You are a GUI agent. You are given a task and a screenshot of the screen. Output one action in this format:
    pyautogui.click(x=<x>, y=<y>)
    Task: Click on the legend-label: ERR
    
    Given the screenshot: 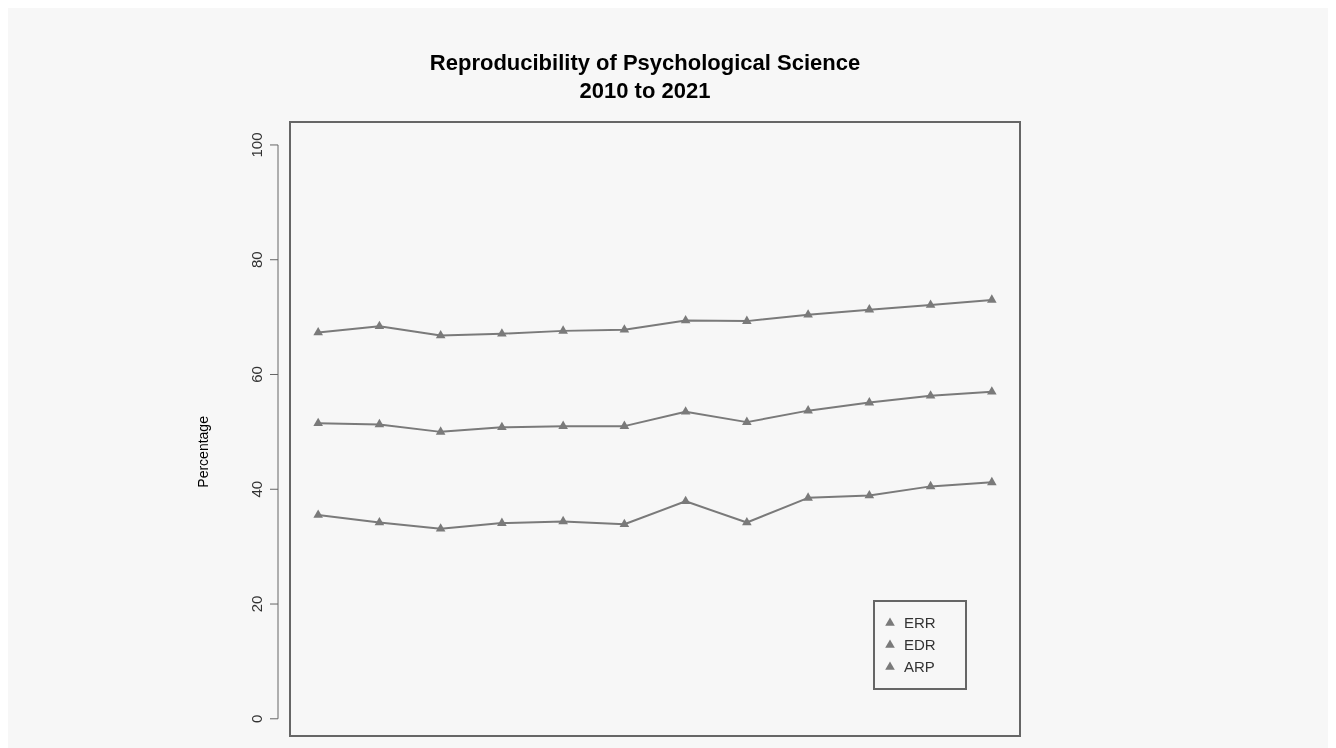 What is the action you would take?
    pyautogui.click(x=920, y=622)
    